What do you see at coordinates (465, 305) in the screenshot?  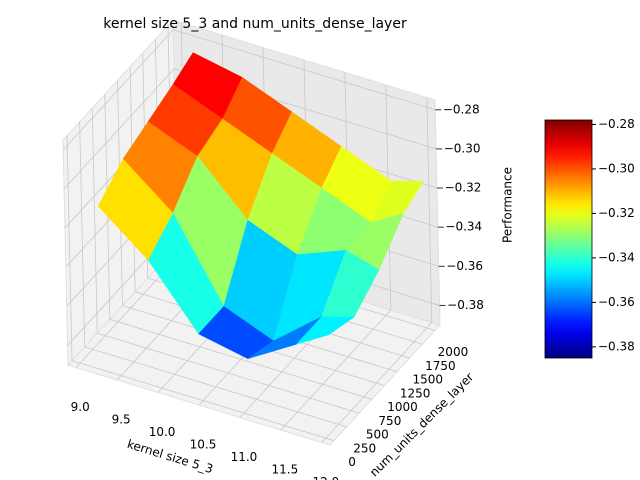 I see `z-tick-label: −0.38` at bounding box center [465, 305].